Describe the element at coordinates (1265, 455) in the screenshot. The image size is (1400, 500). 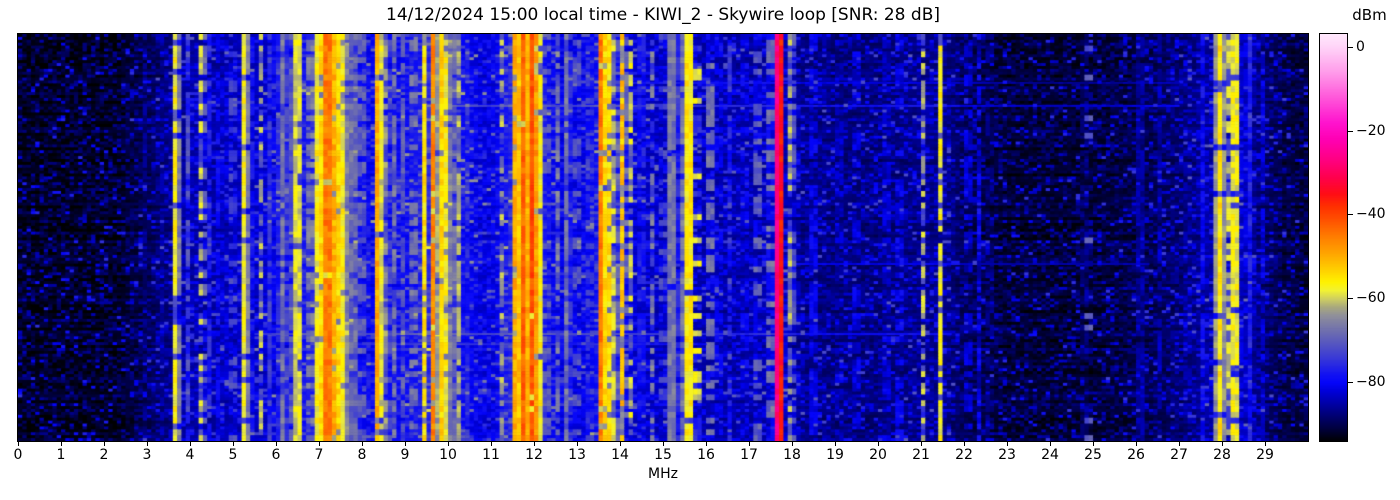
I see `x-tick-label: 29` at that location.